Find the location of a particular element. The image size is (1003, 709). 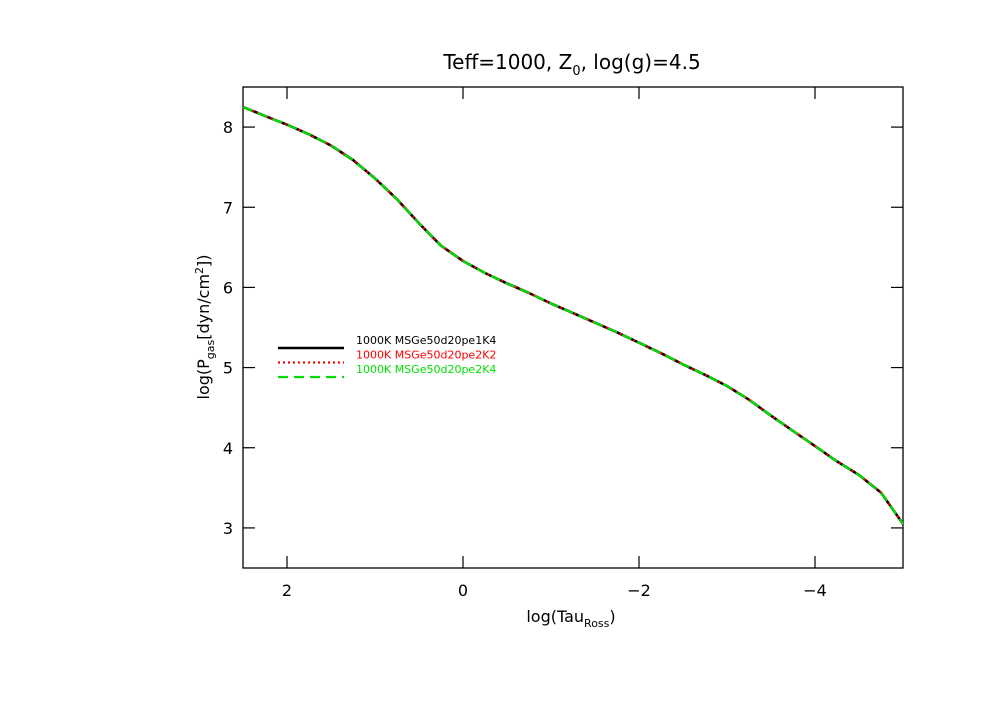

y-tick-label: 3 is located at coordinates (228, 528).